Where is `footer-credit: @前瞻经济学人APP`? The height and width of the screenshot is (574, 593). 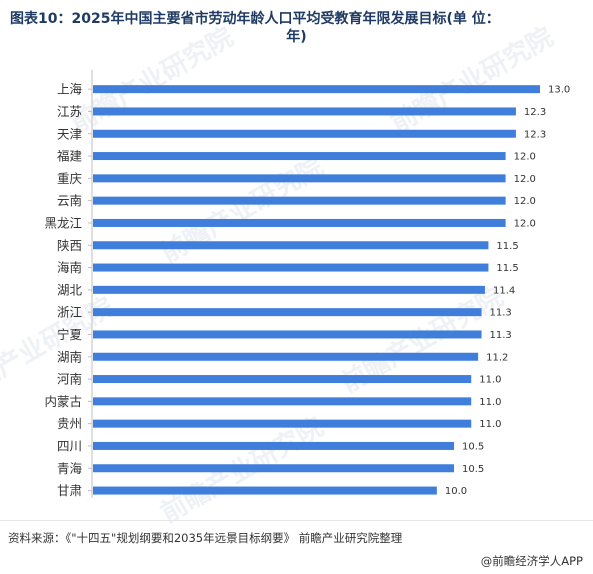 footer-credit: @前瞻经济学人APP is located at coordinates (531, 561).